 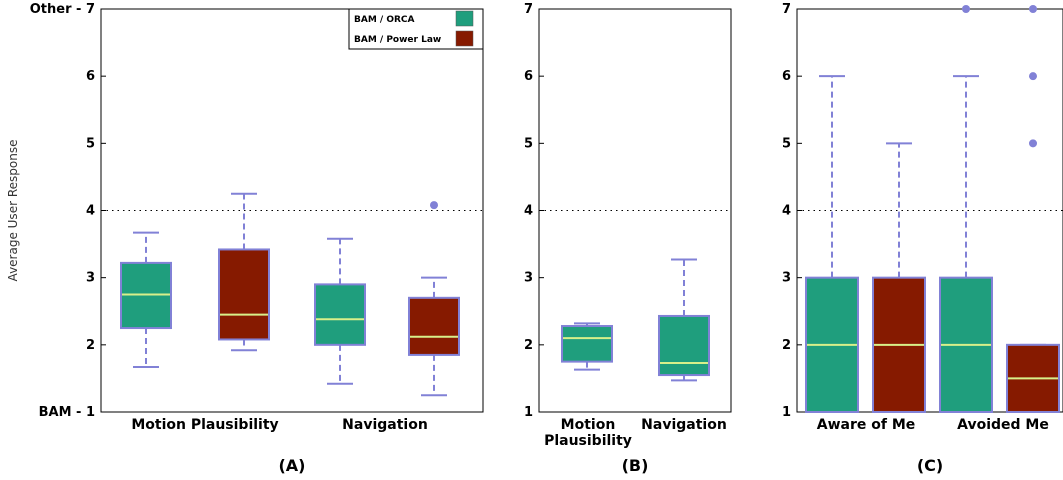 What do you see at coordinates (866, 425) in the screenshot?
I see `category-label: Aware of Me` at bounding box center [866, 425].